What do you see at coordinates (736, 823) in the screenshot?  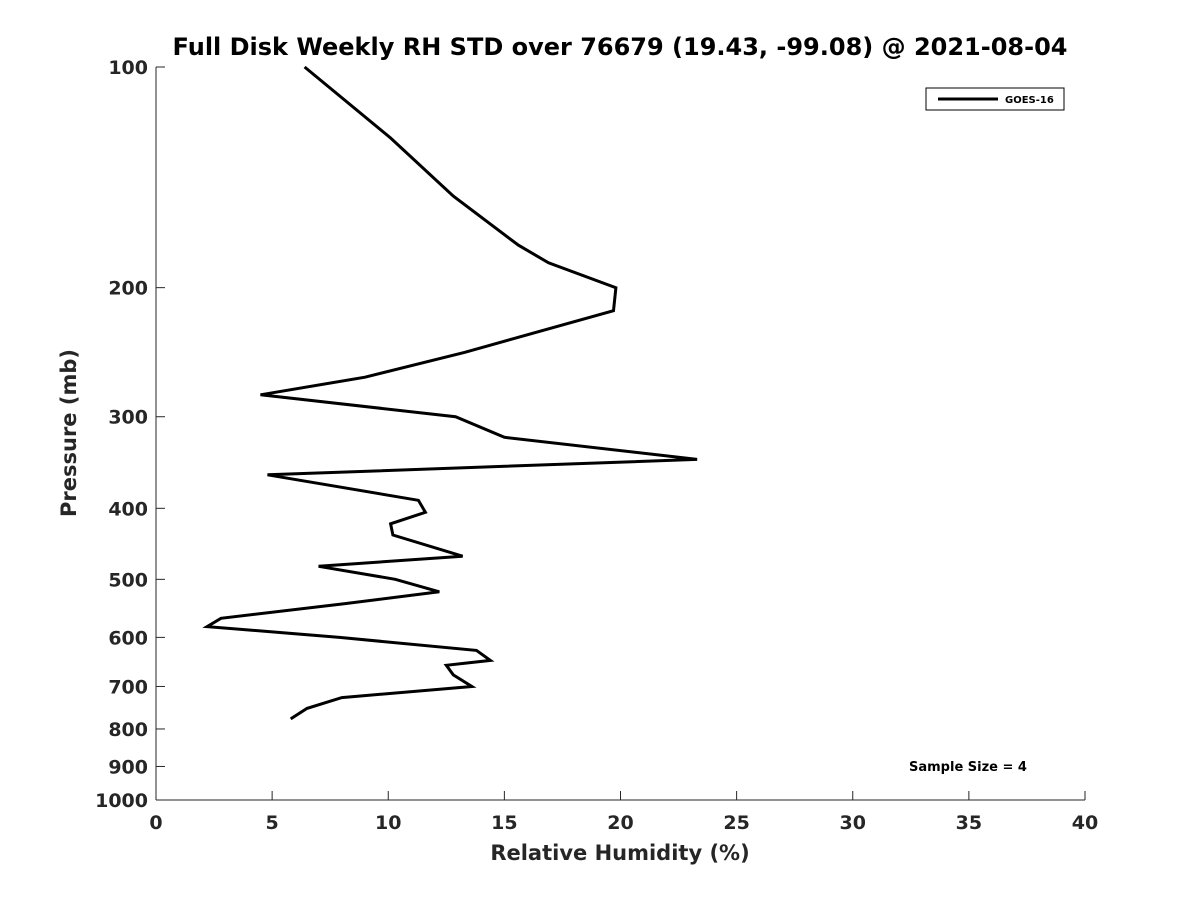 I see `x-tick-label: 25` at bounding box center [736, 823].